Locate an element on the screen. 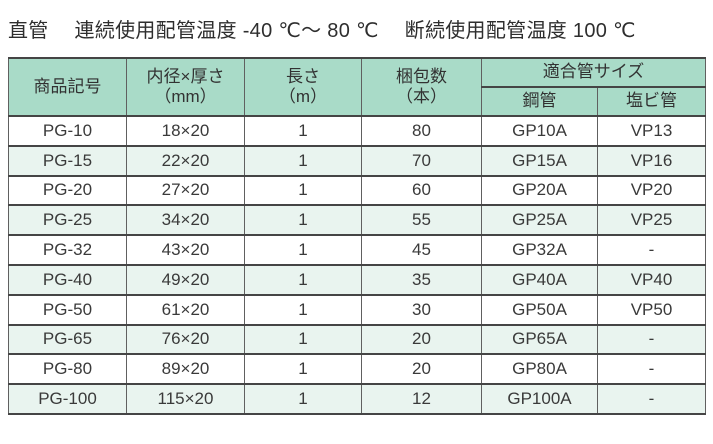  header-steel-pipe: 鋼管 is located at coordinates (539, 101).